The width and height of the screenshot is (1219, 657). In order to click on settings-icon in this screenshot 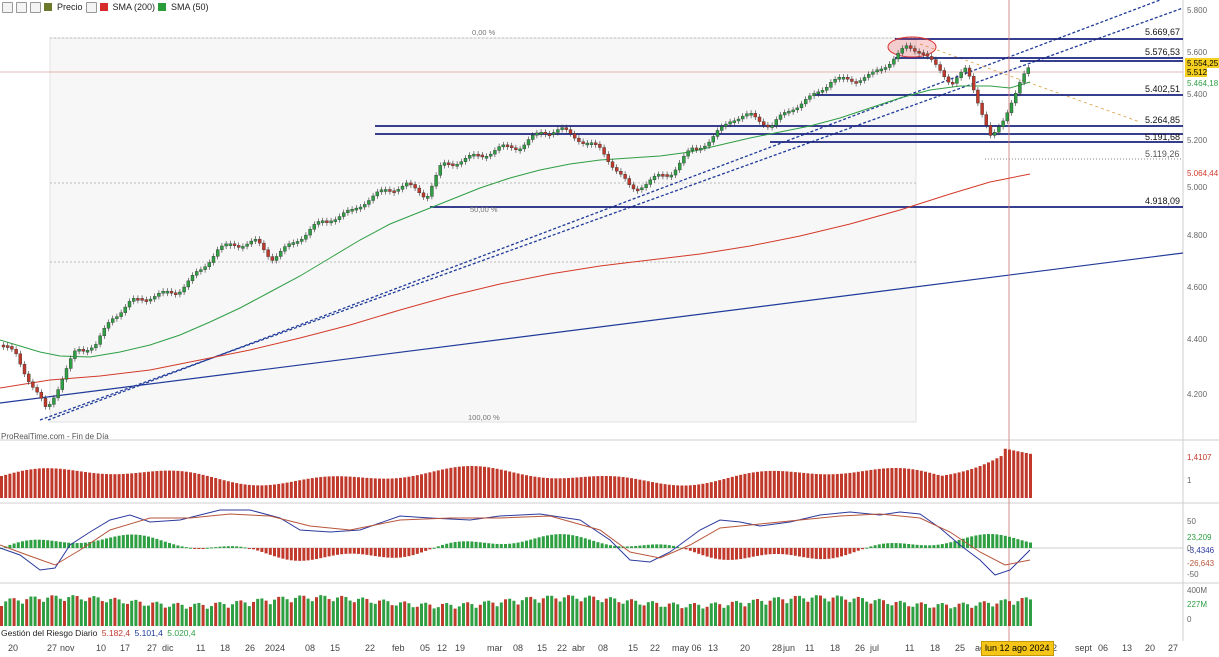, I will do `click(21, 7)`.